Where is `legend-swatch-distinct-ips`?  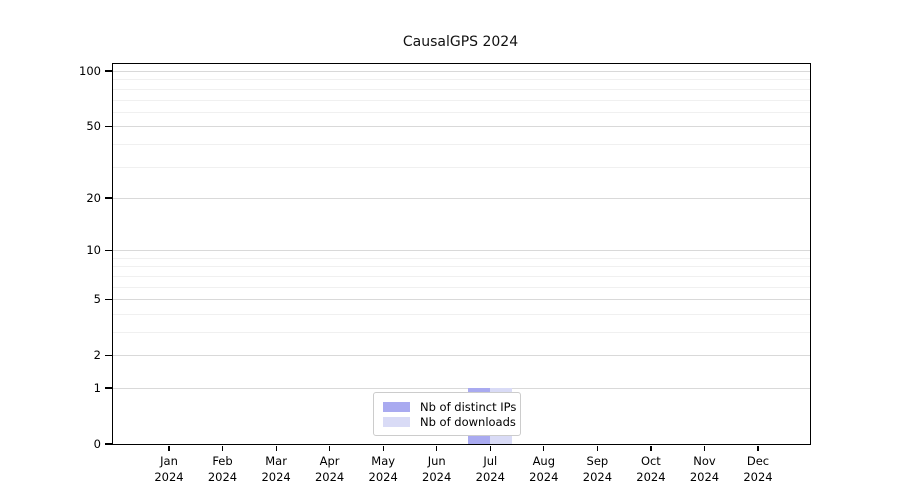
legend-swatch-distinct-ips is located at coordinates (396, 406).